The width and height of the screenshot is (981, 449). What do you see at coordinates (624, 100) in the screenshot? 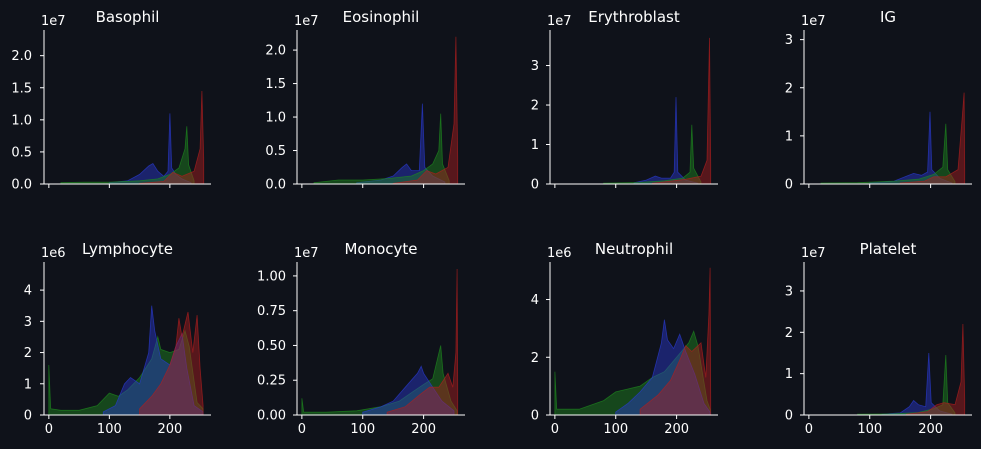
I see `panel-erythroblast: 0 1 2 3 1e7 Erythroblast` at bounding box center [624, 100].